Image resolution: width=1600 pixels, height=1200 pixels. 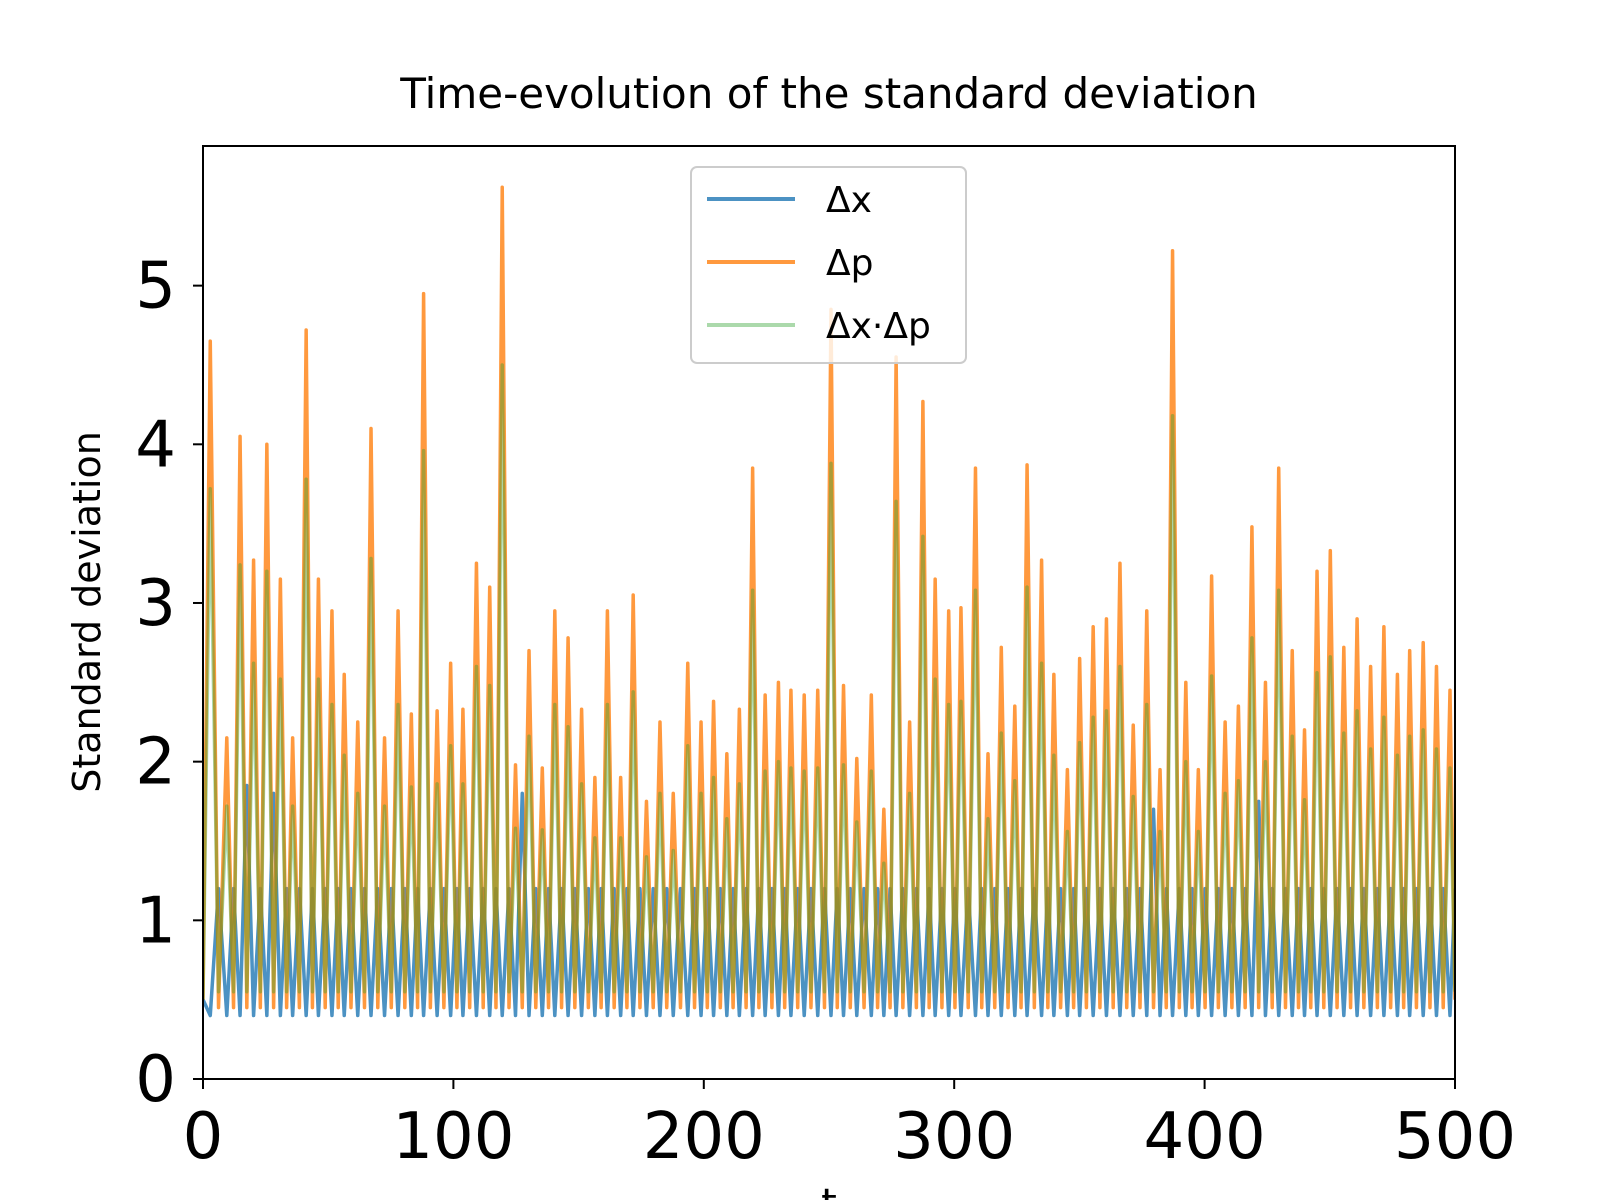 What do you see at coordinates (155, 1080) in the screenshot?
I see `y-tick-label: 0` at bounding box center [155, 1080].